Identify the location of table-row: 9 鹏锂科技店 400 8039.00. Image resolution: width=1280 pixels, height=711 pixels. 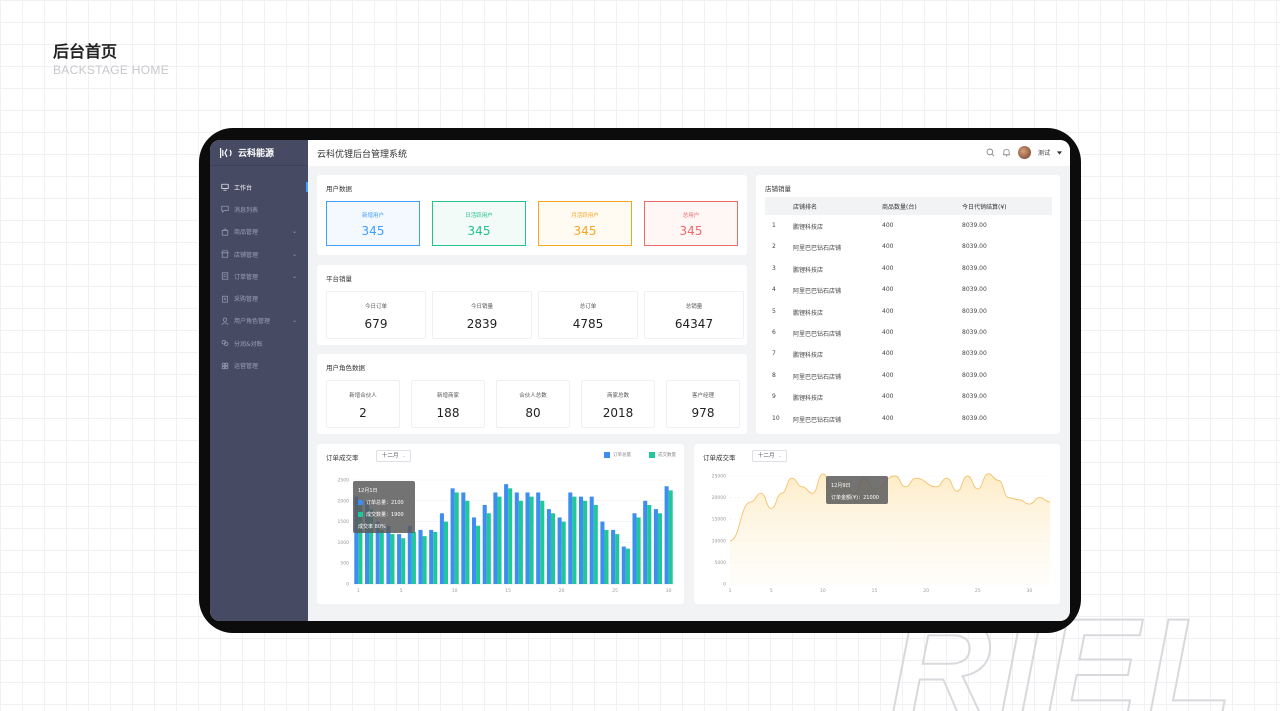
(908, 396).